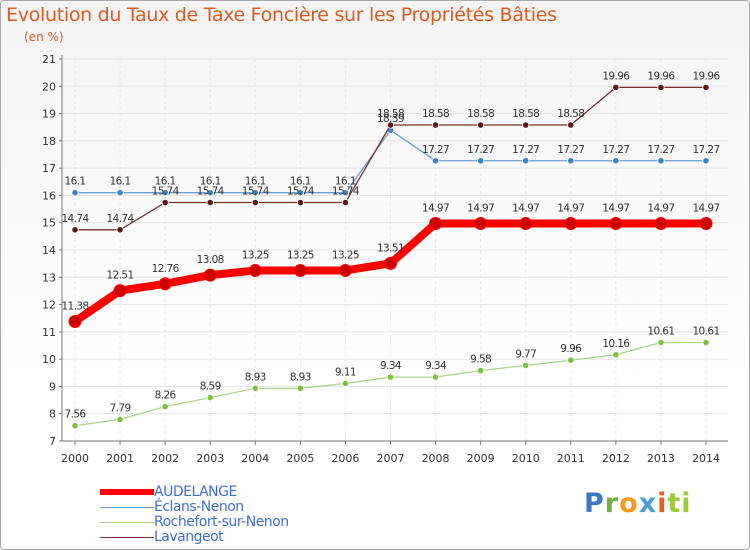 The height and width of the screenshot is (550, 750). What do you see at coordinates (706, 458) in the screenshot?
I see `x-tick-label-2014: 2014` at bounding box center [706, 458].